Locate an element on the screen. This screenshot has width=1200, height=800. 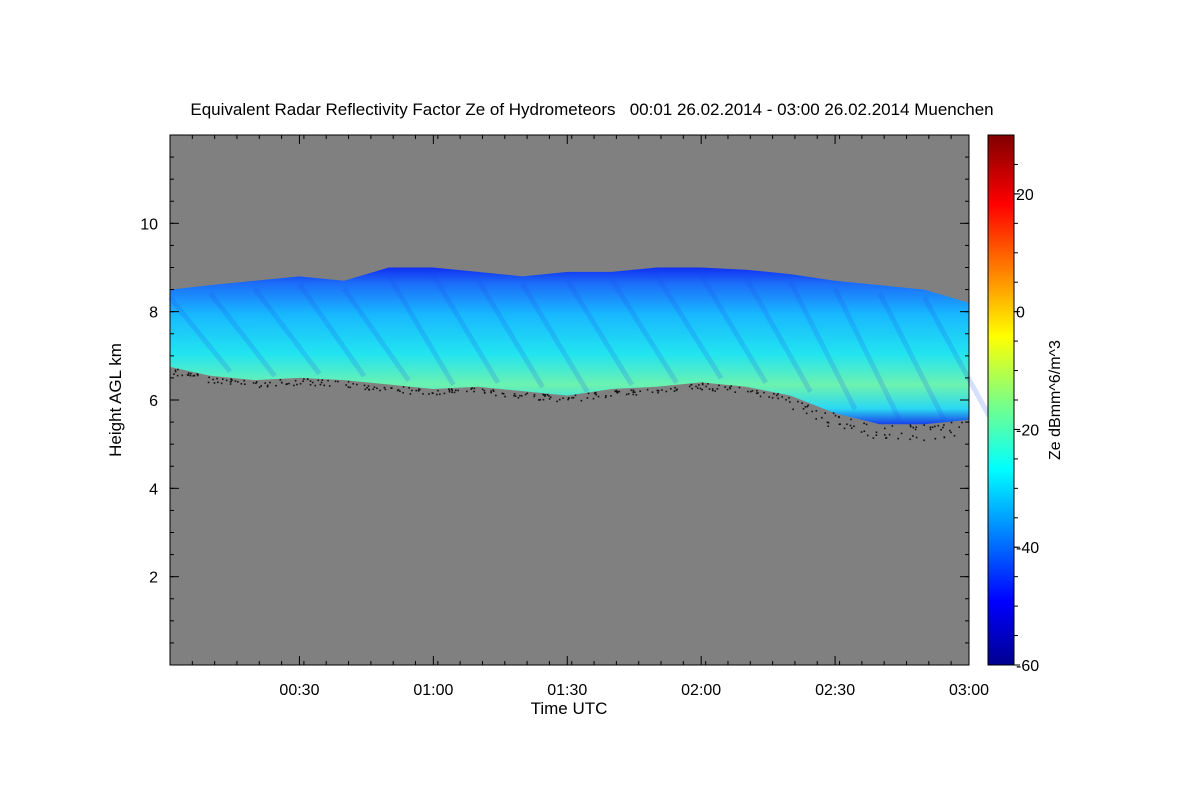
y-tick-label: 8 is located at coordinates (153, 313).